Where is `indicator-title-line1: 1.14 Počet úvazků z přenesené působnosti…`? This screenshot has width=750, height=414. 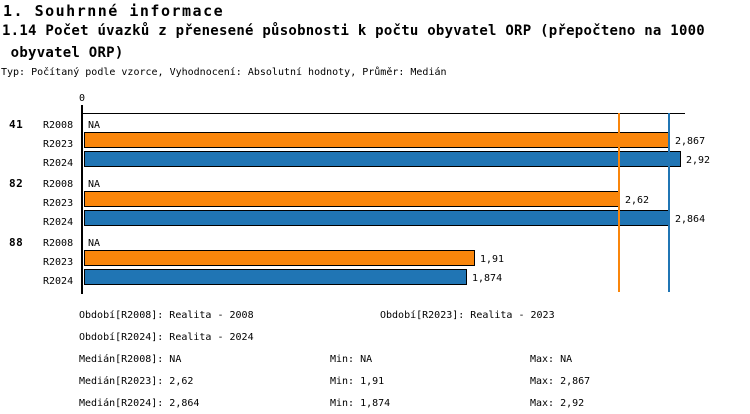
indicator-title-line1: 1.14 Počet úvazků z přenesené působnosti… is located at coordinates (353, 31).